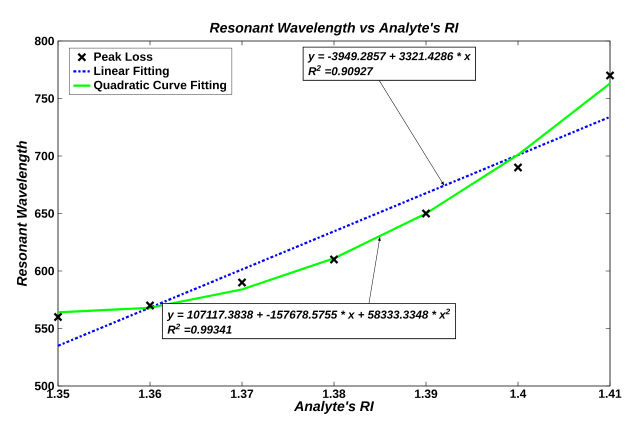 Image resolution: width=628 pixels, height=426 pixels. I want to click on x-tick-label: 1.35, so click(58, 394).